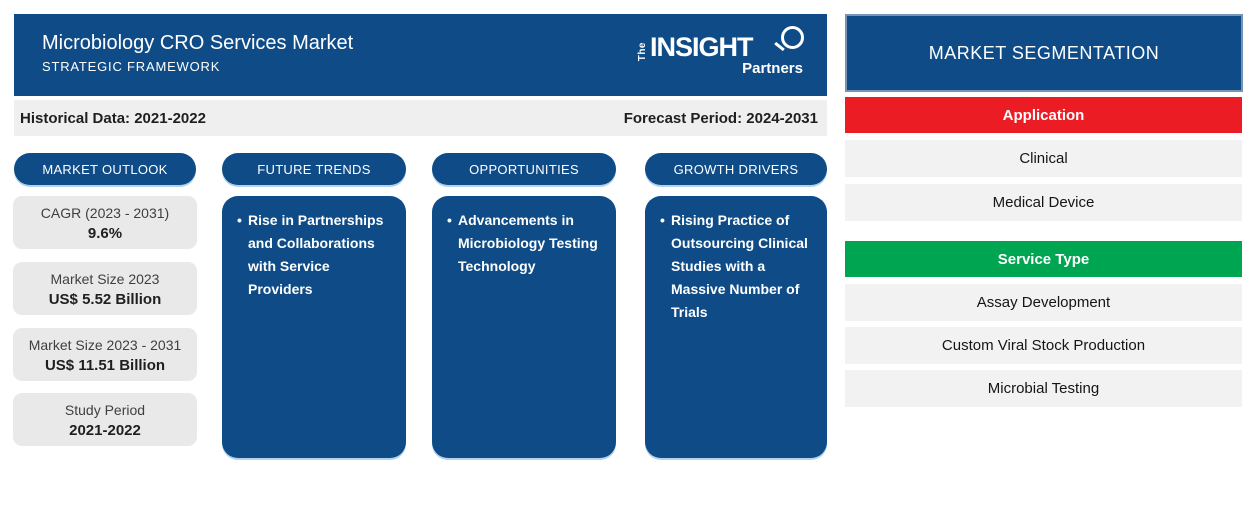  Describe the element at coordinates (1044, 53) in the screenshot. I see `market-segmentation-header: MARKET SEGMENTATION` at that location.